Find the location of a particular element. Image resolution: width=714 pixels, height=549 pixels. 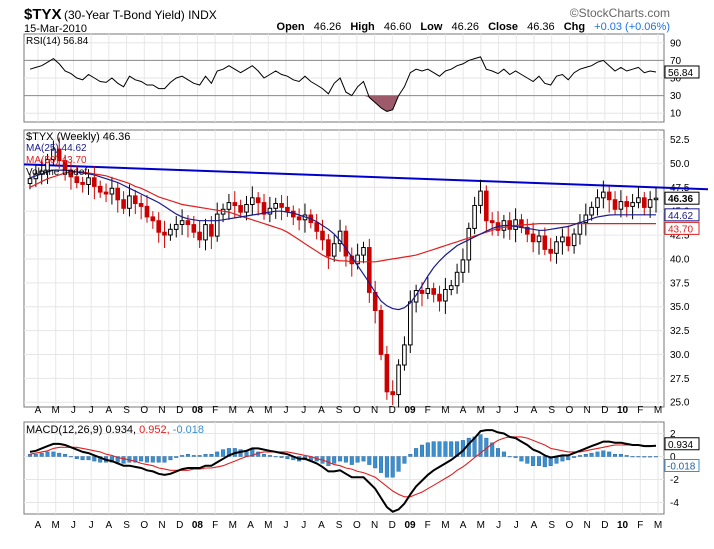

macd-hist-value-text: -0.018 is located at coordinates (681, 467).